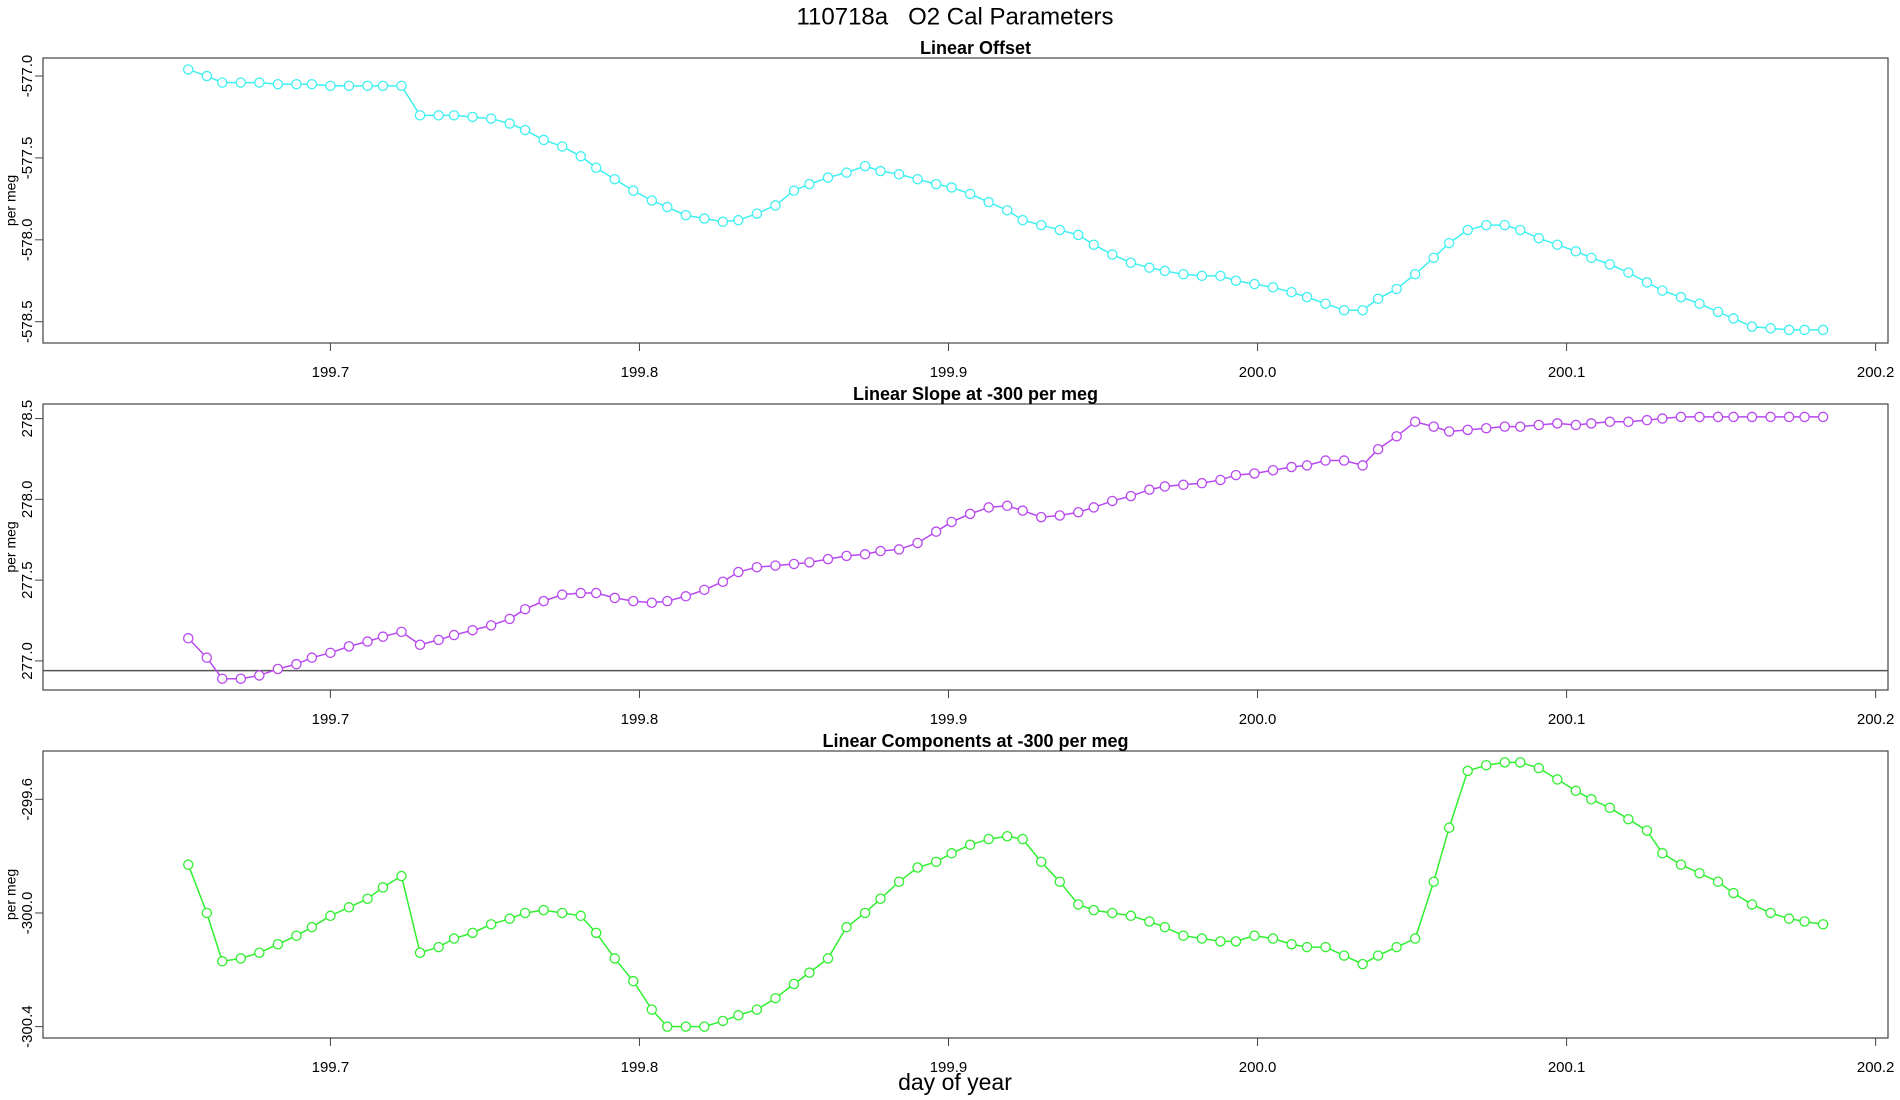 This screenshot has height=1100, width=1900. I want to click on x-tick-label: 199.7, so click(331, 372).